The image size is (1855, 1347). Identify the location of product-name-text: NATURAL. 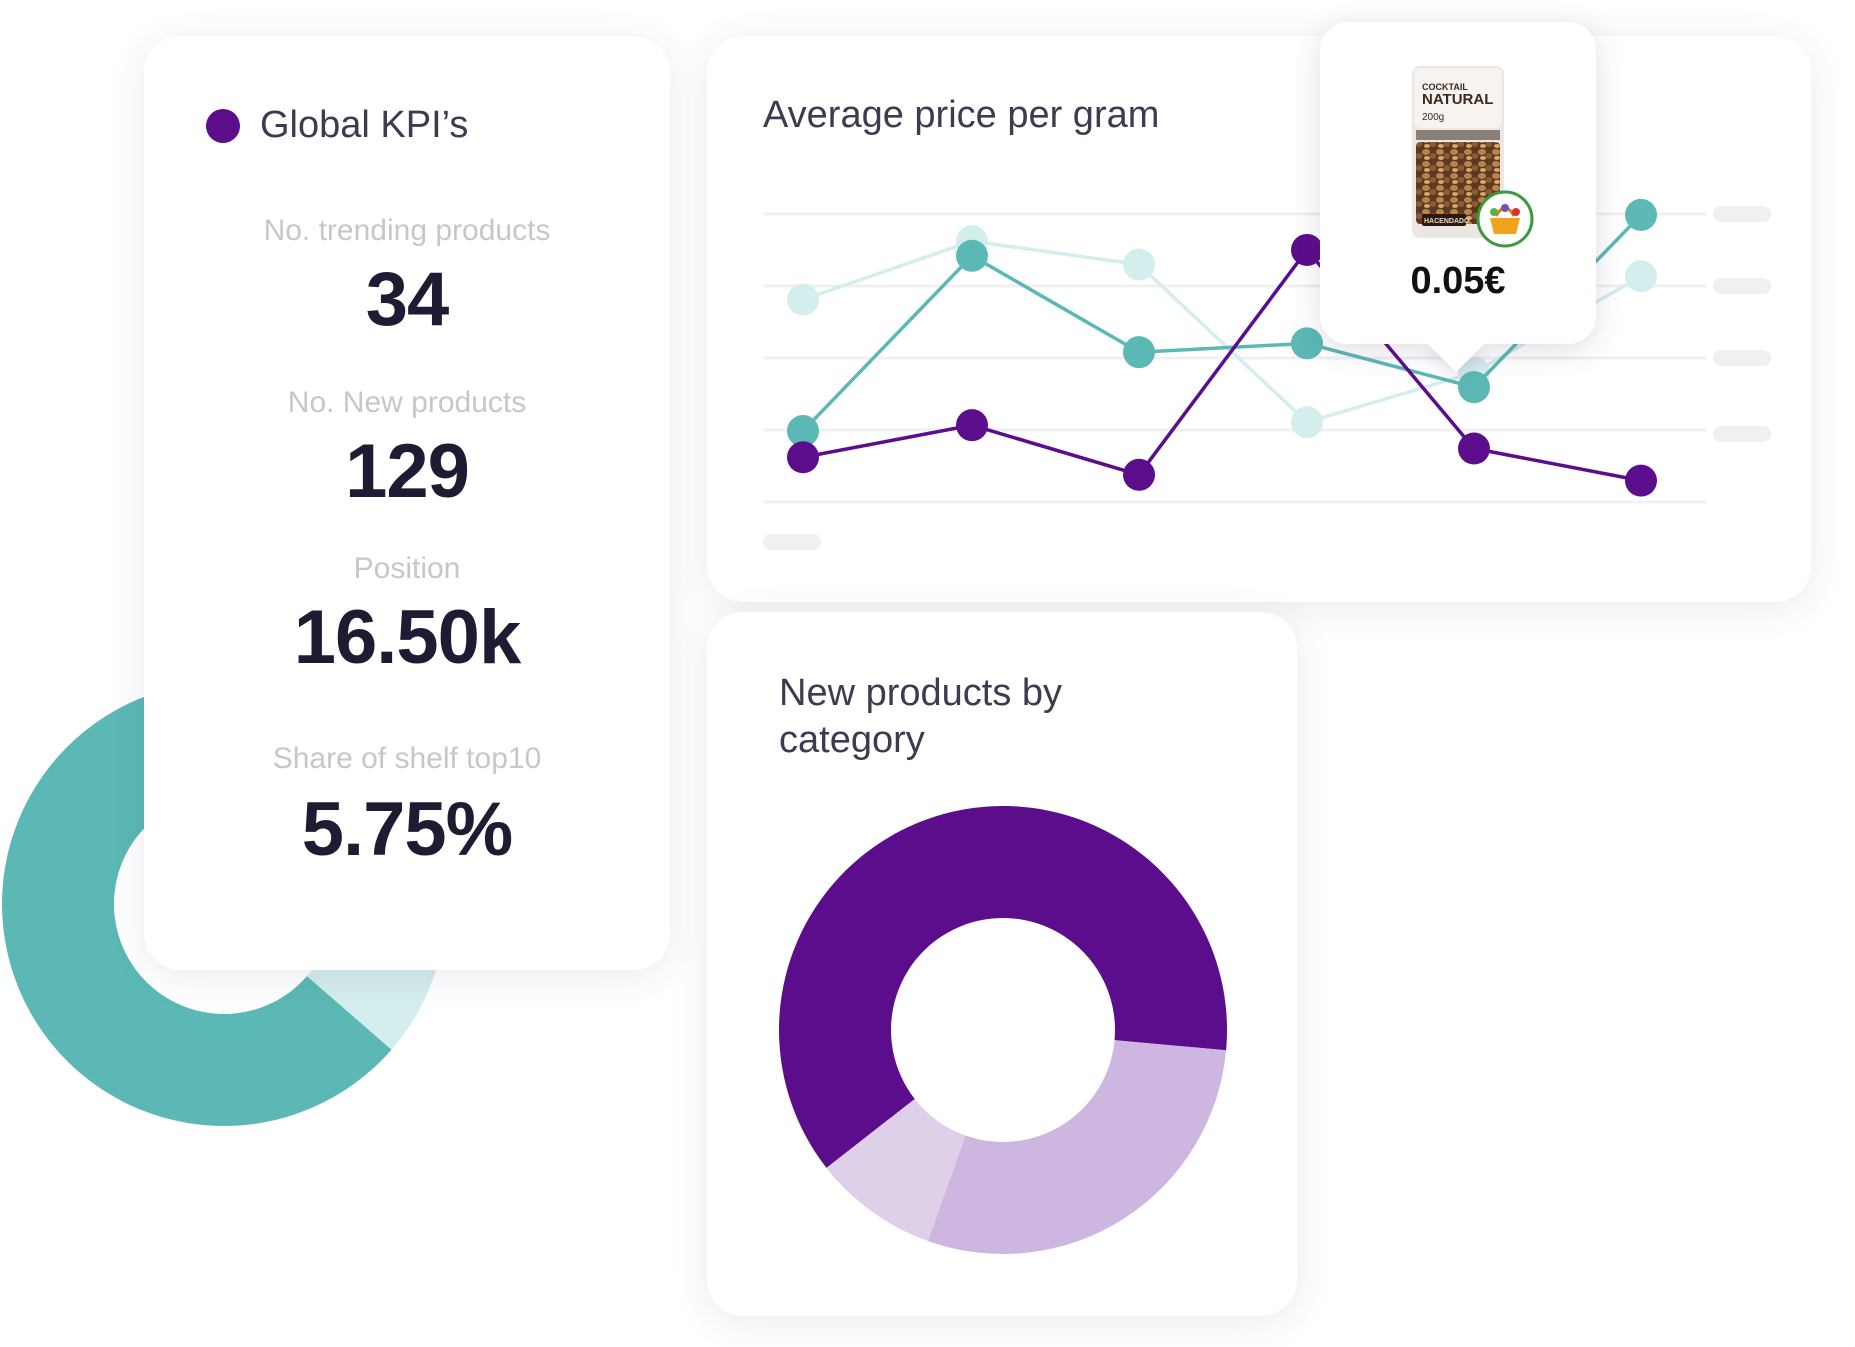
(1457, 99).